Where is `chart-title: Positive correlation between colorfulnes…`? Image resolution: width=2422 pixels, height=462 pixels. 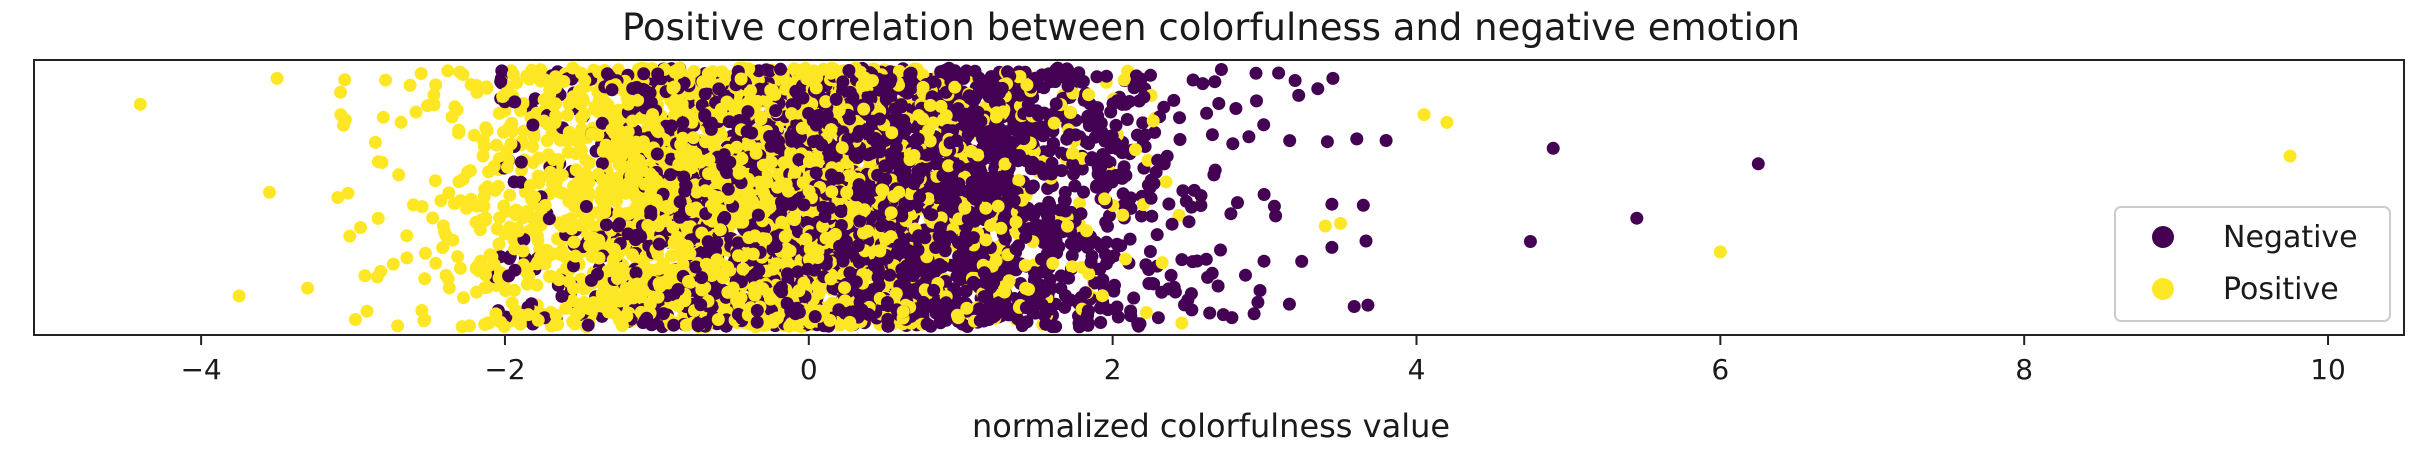 chart-title: Positive correlation between colorfulnes… is located at coordinates (1211, 27).